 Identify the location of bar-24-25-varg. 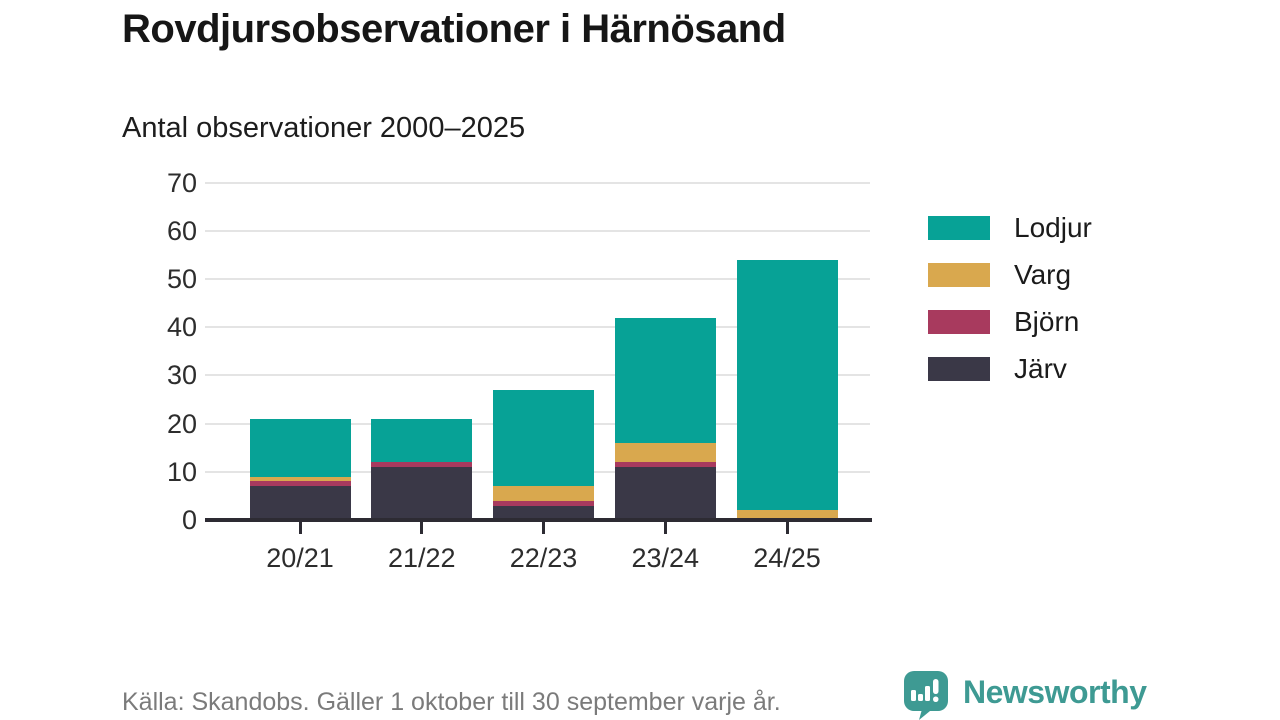
(787, 515).